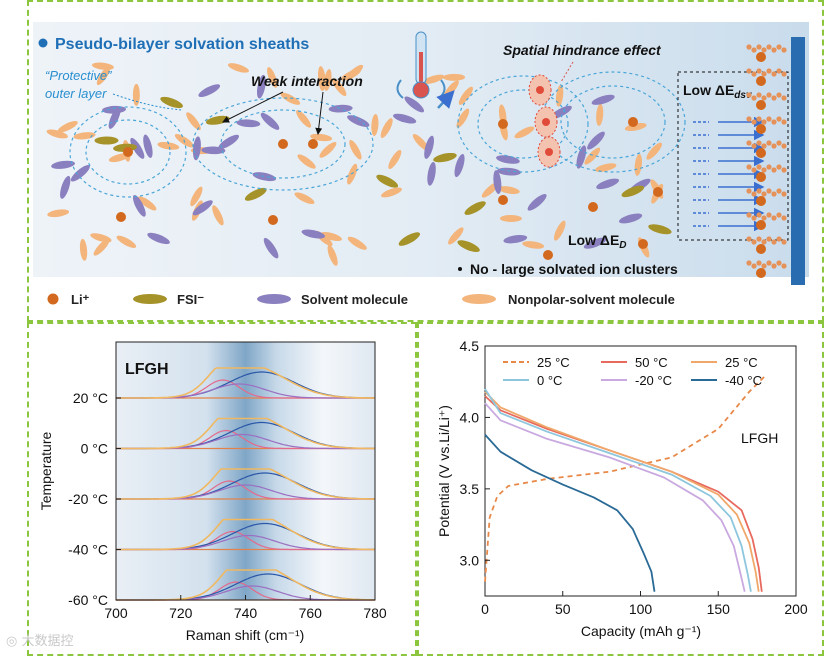  I want to click on raman-ytick-label: 20 °C, so click(90, 398).